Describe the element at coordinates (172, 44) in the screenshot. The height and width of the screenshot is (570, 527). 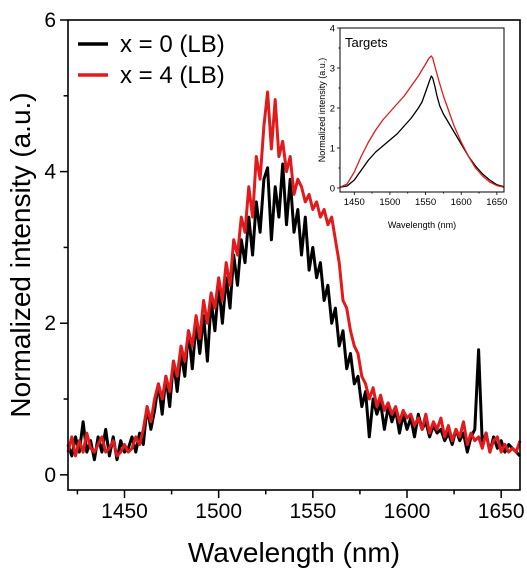
I see `legend-label-x0: x = 0 (LB)` at that location.